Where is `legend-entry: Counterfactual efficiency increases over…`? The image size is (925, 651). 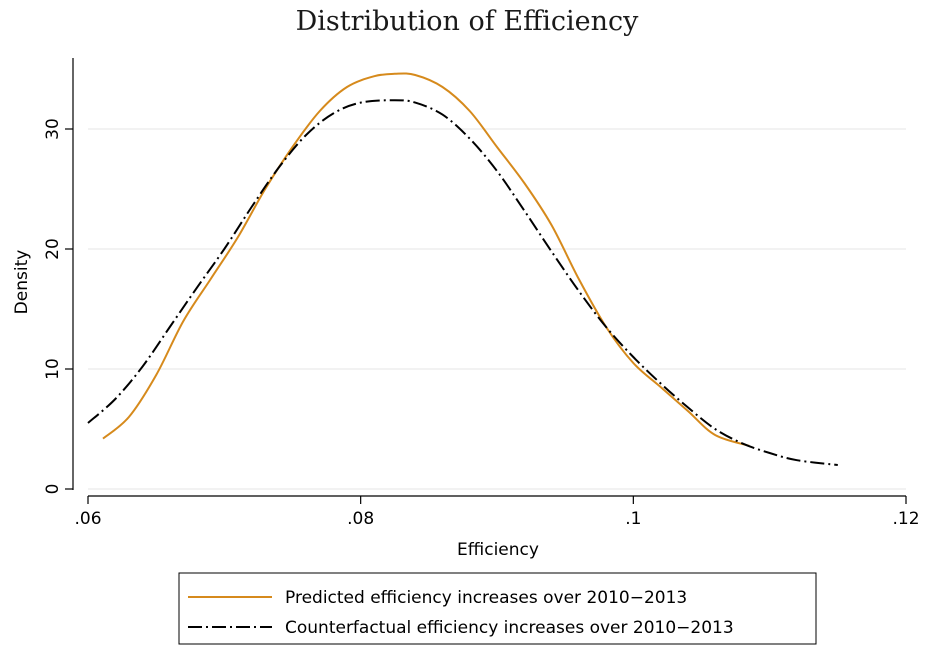
legend-entry: Counterfactual efficiency increases over… is located at coordinates (461, 628).